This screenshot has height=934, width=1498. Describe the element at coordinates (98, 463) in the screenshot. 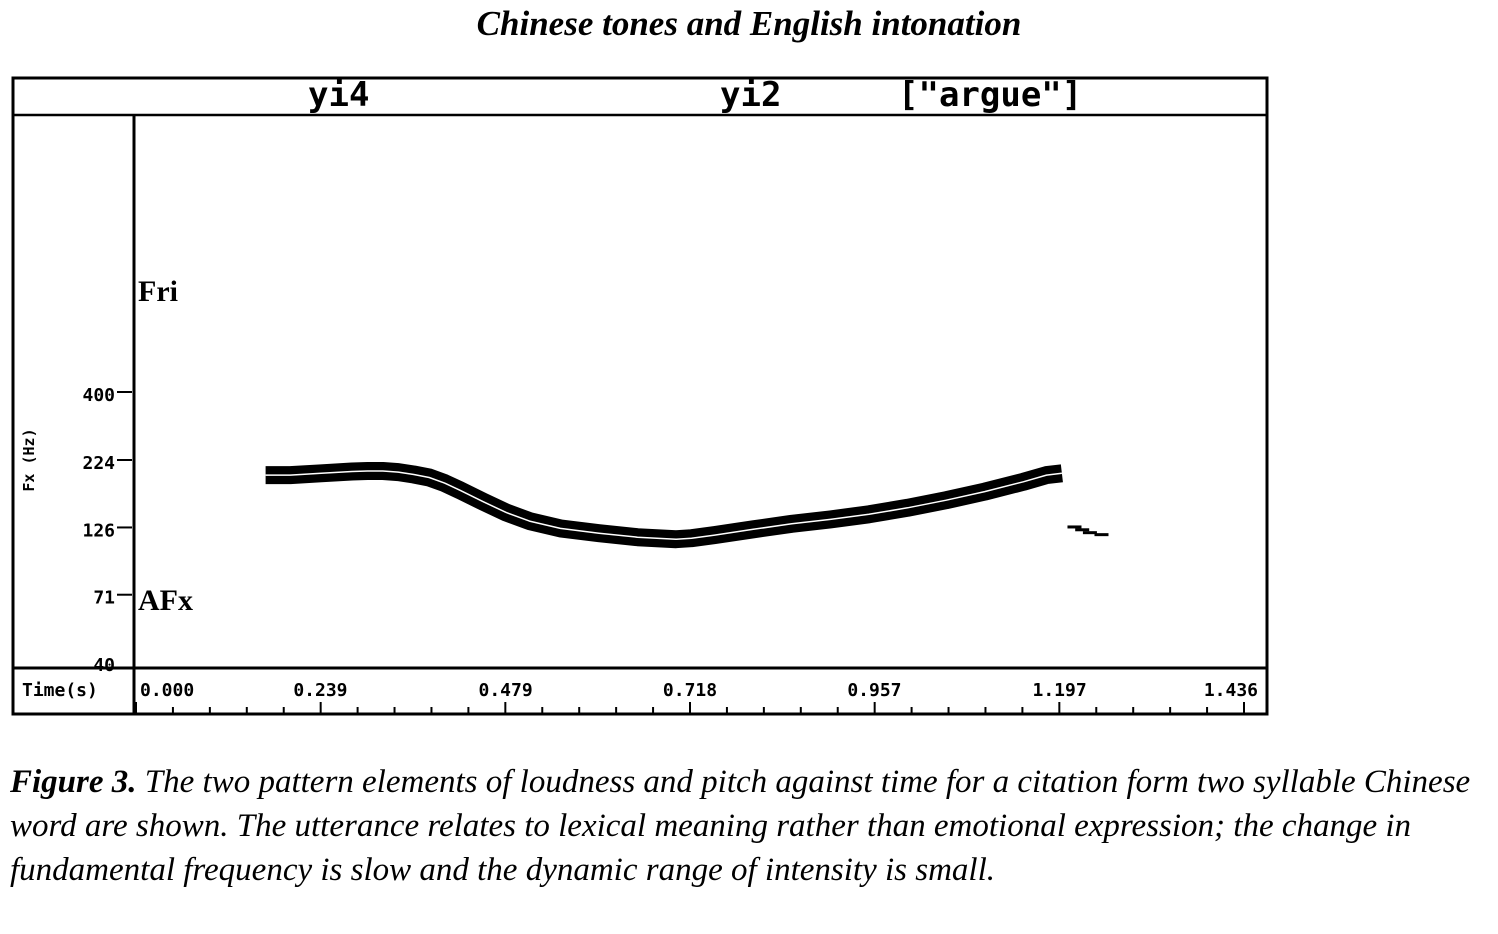

I see `y-tick-label: 224` at that location.